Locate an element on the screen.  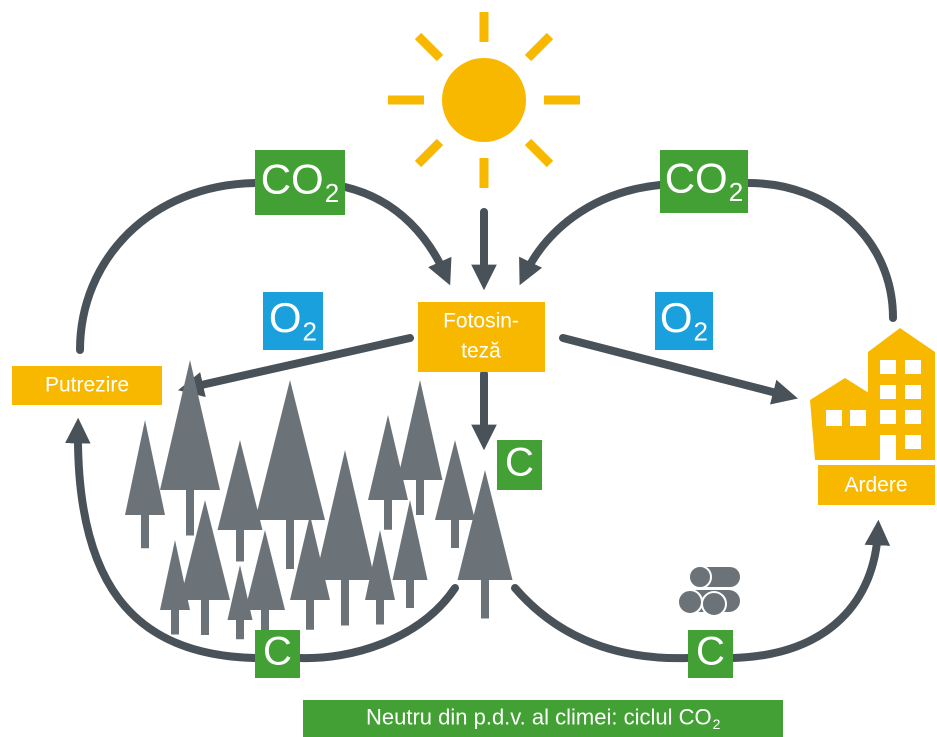
photosynthesis-label: teză is located at coordinates (481, 351).